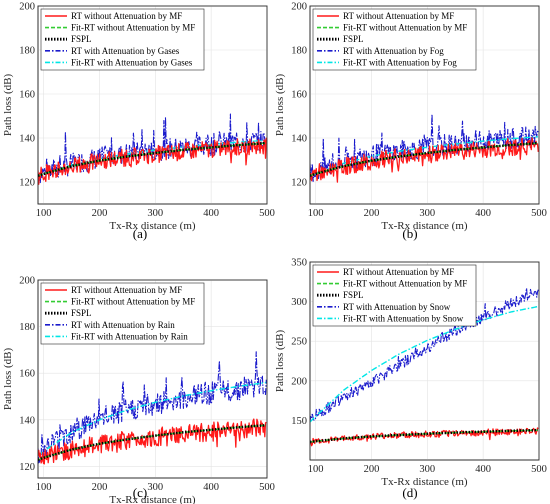 This screenshot has height=504, width=550. Describe the element at coordinates (299, 302) in the screenshot. I see `y-tick-label: 300` at that location.